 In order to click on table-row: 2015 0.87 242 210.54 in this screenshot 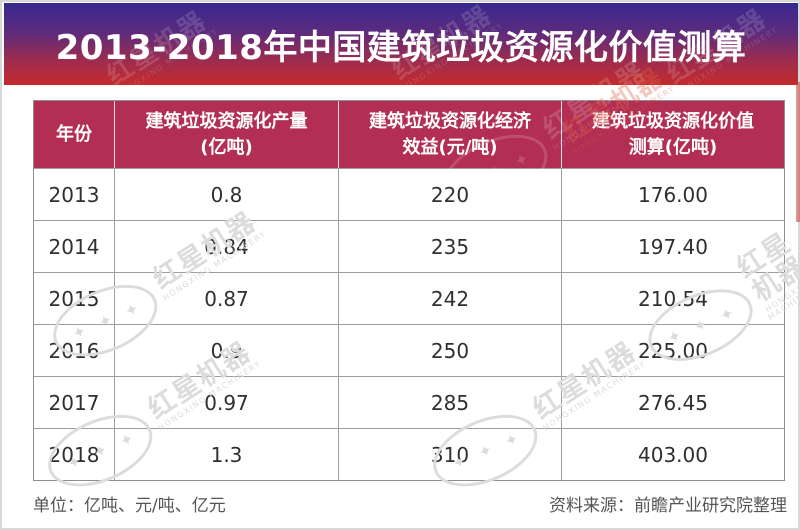, I will do `click(409, 298)`.